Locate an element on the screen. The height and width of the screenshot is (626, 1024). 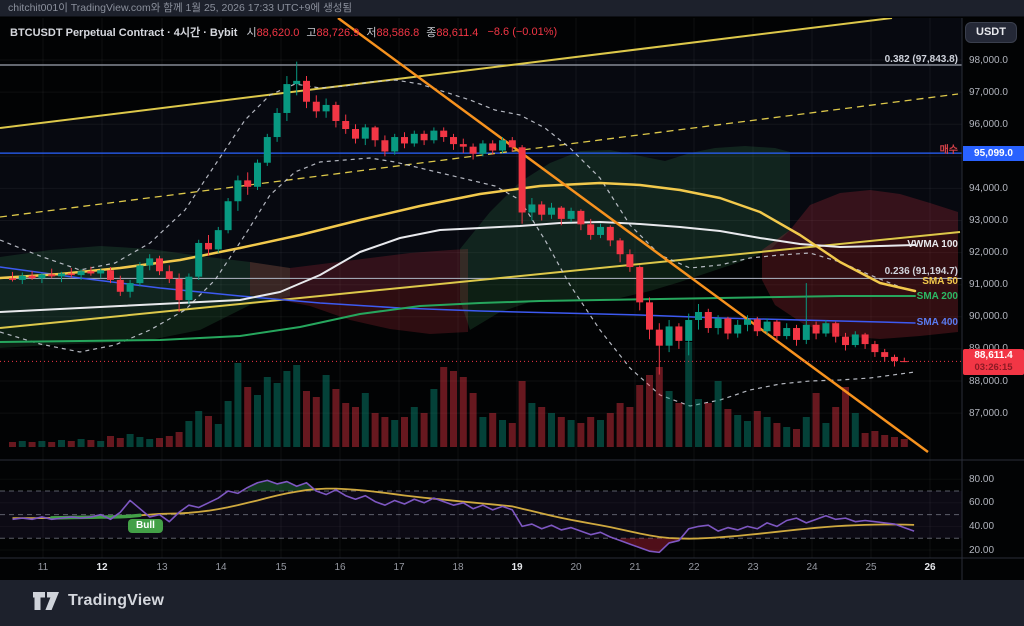
rsi-overbought-fill is located at coordinates (282, 485).